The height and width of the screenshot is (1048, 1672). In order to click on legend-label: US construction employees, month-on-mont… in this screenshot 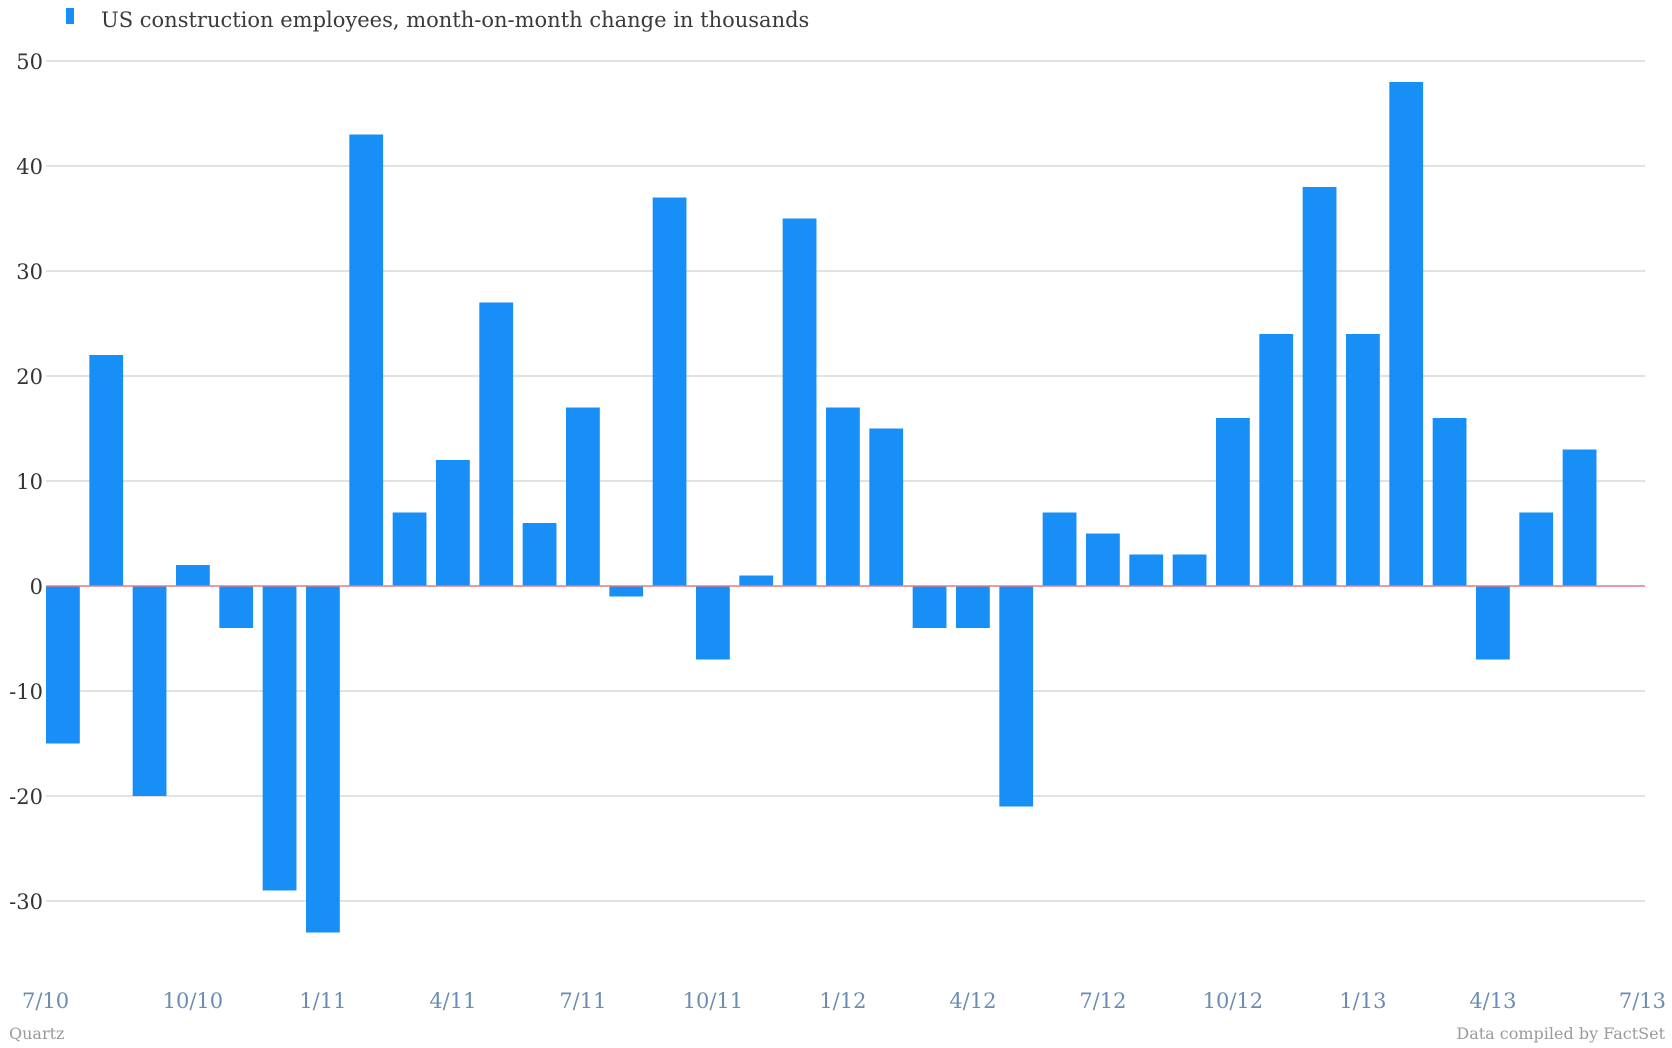, I will do `click(455, 20)`.